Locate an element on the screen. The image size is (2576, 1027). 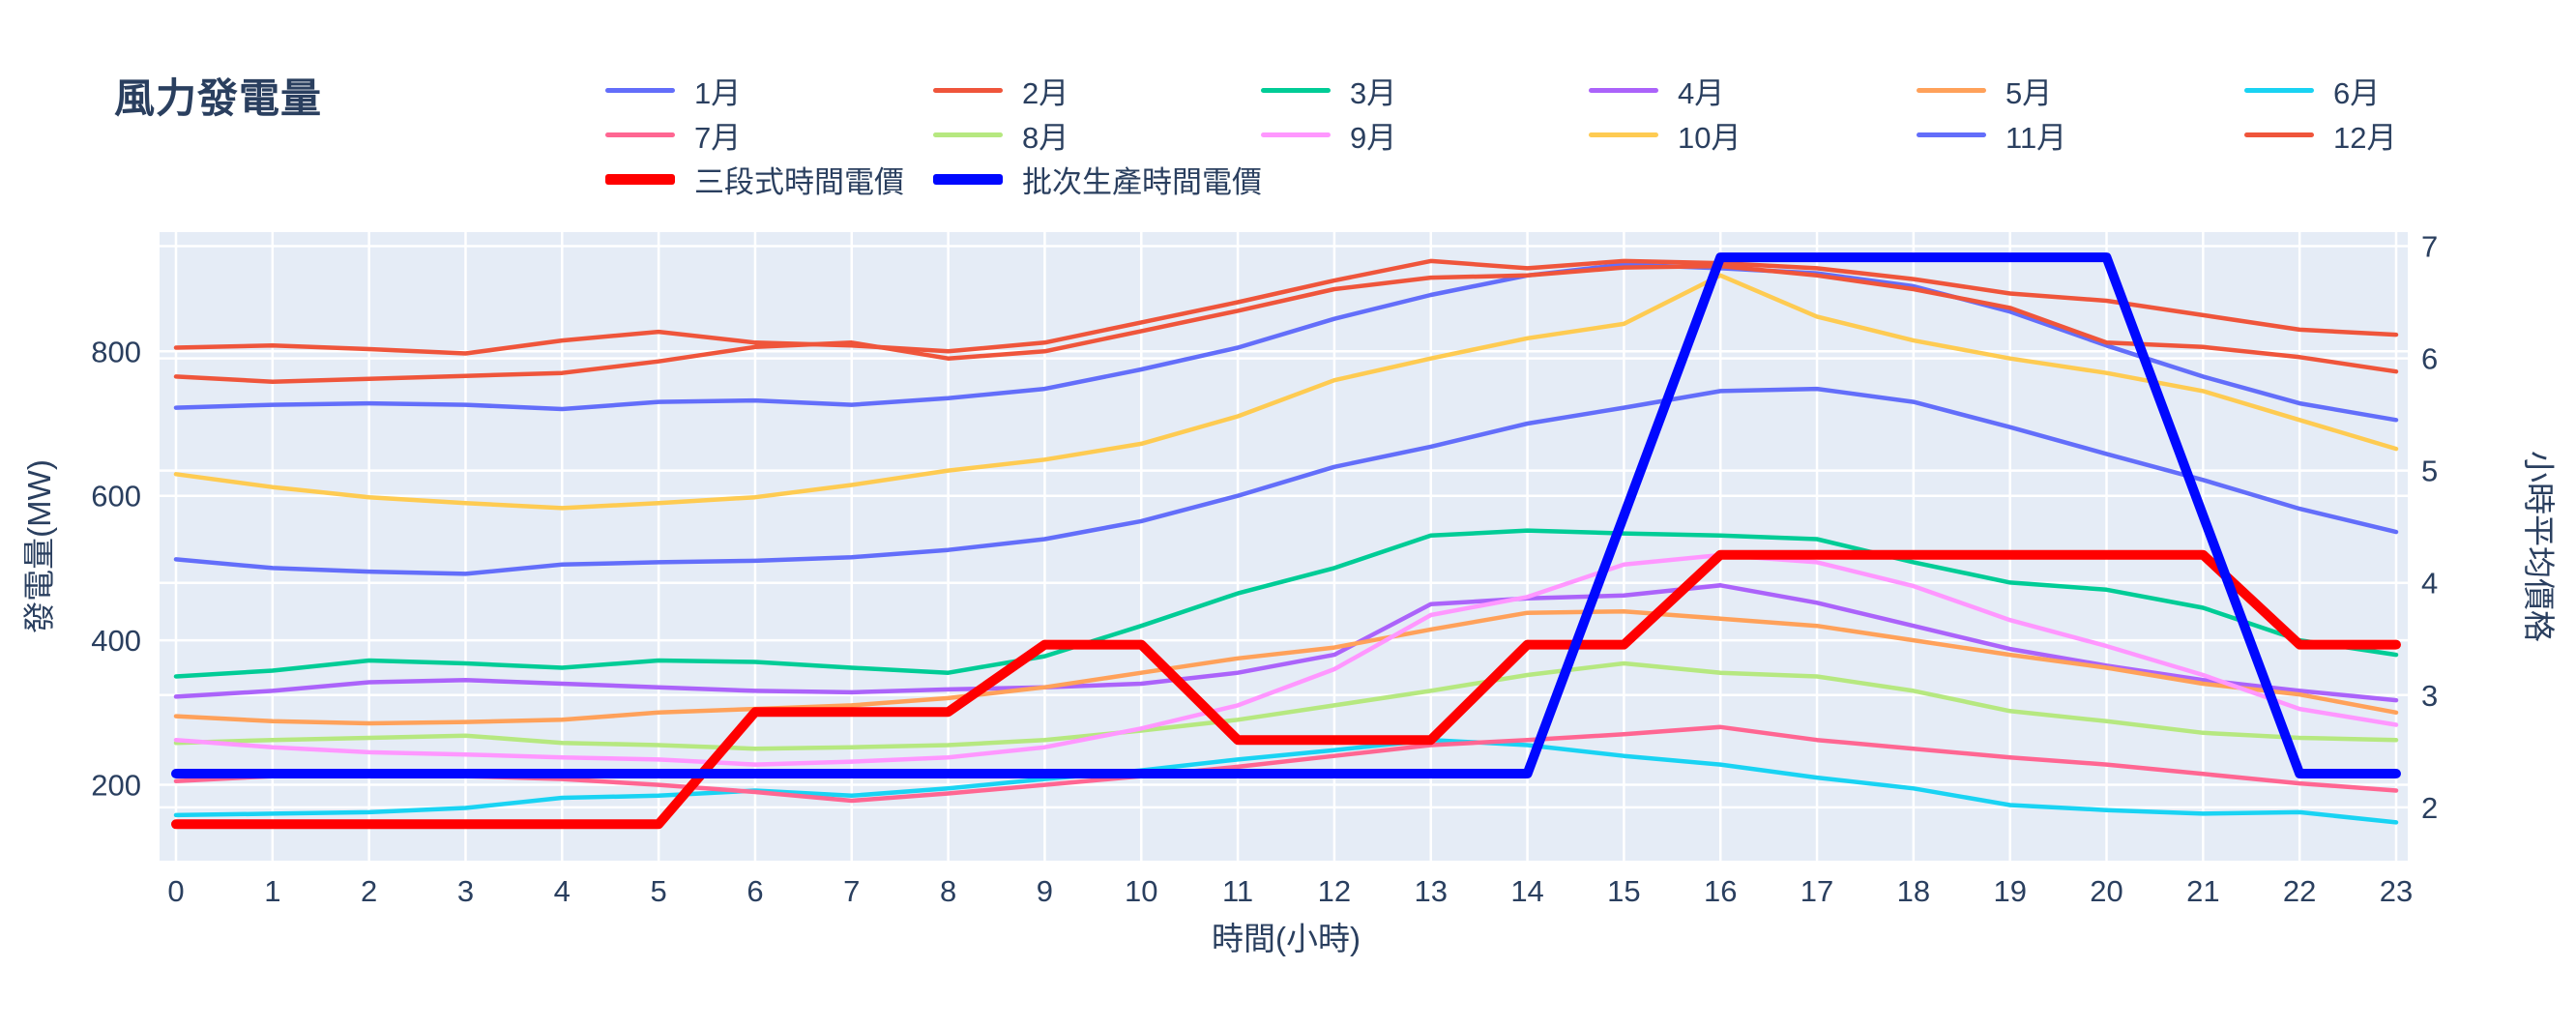
legend-swatch-5月 is located at coordinates (1951, 90).